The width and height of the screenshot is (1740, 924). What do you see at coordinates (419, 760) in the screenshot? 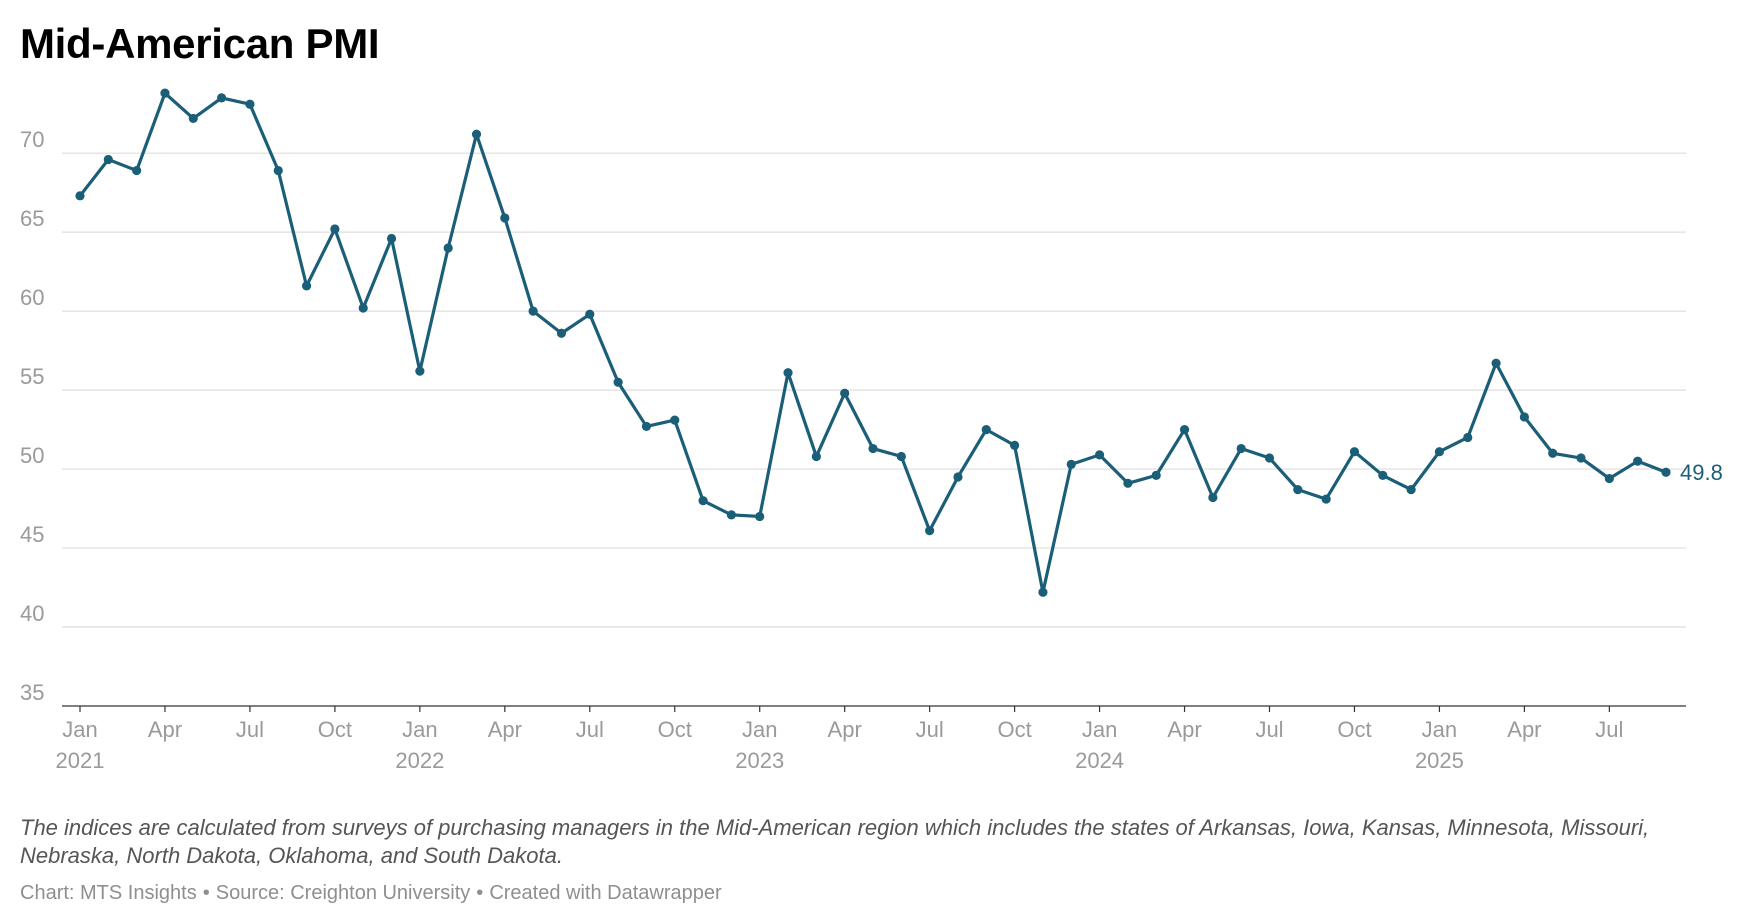
I see `x-tick-year-label: 2022` at bounding box center [419, 760].